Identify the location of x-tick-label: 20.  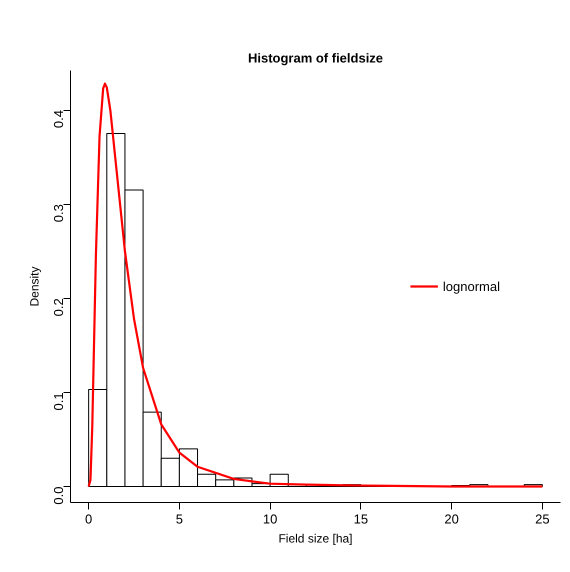
(451, 519).